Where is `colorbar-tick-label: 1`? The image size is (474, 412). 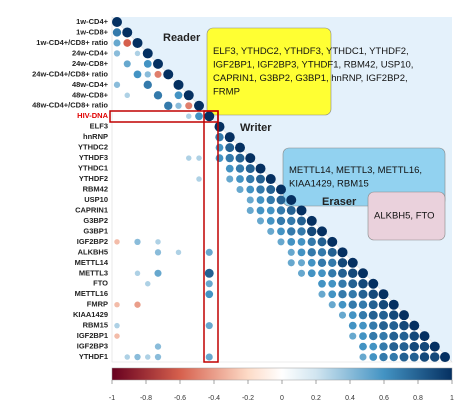
colorbar-tick-label: 1 is located at coordinates (452, 398).